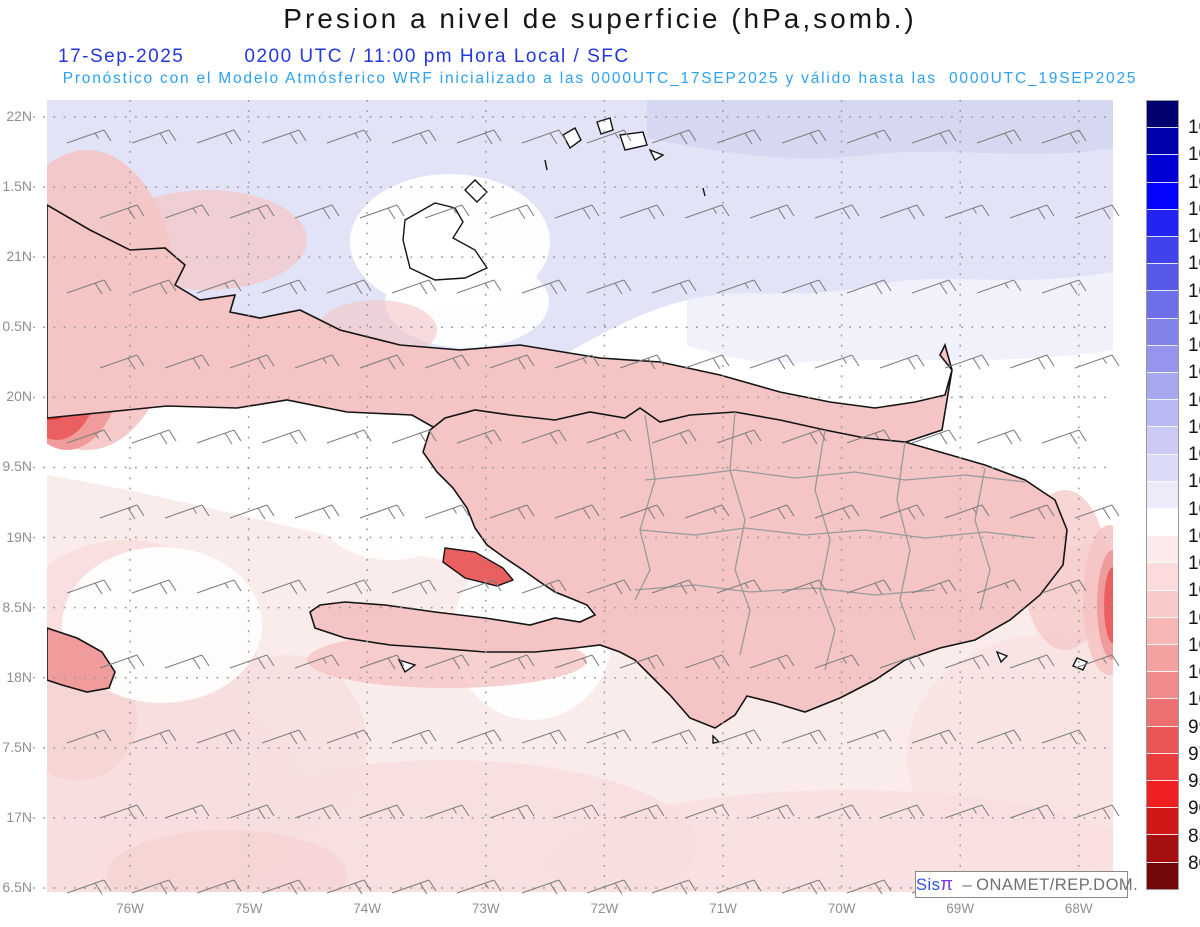  What do you see at coordinates (19, 256) in the screenshot?
I see `lat-label: 21N` at bounding box center [19, 256].